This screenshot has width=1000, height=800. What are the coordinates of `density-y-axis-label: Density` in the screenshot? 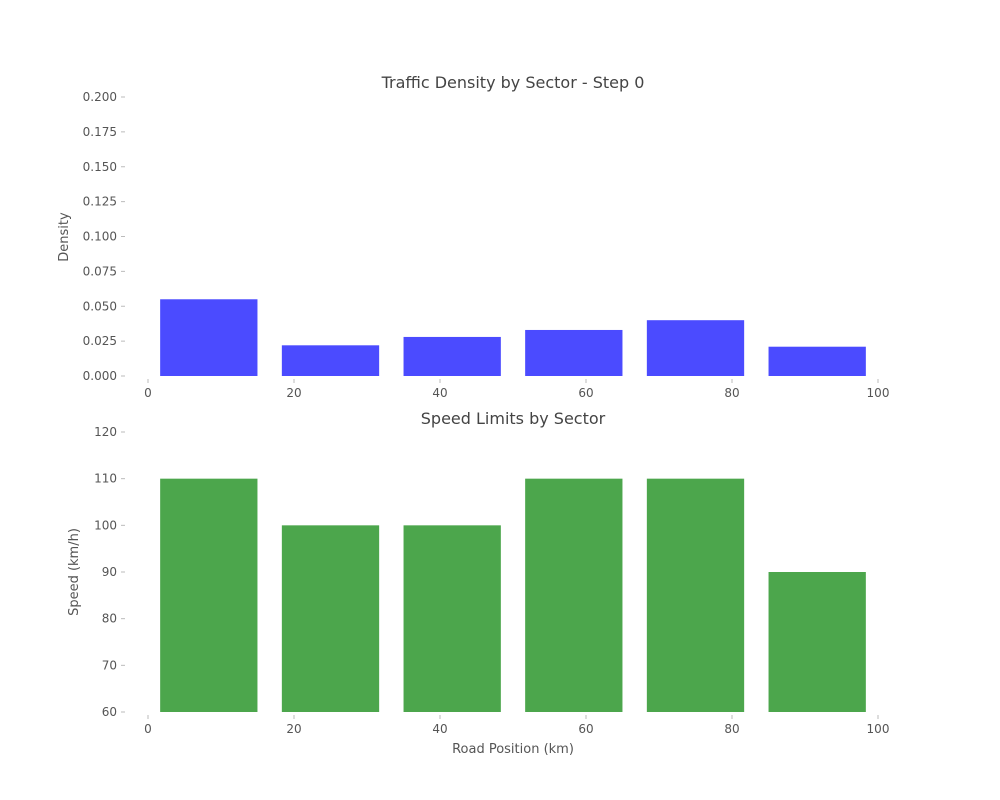 It's located at (64, 237).